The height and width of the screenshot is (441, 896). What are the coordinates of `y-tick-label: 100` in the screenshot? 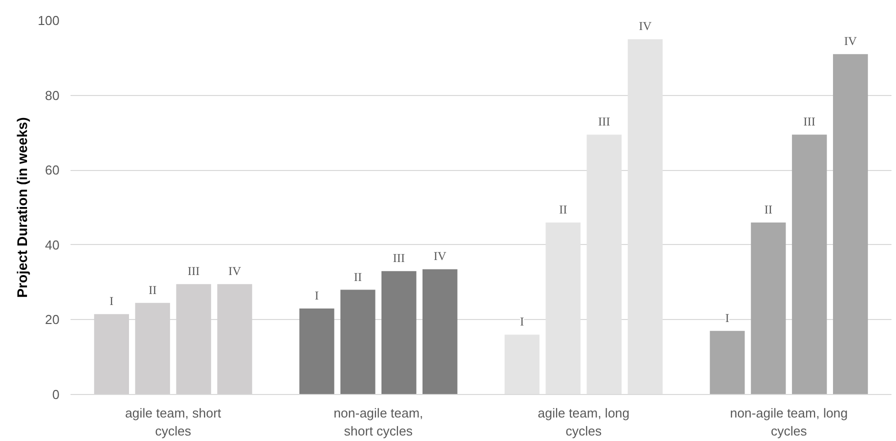 It's located at (49, 20).